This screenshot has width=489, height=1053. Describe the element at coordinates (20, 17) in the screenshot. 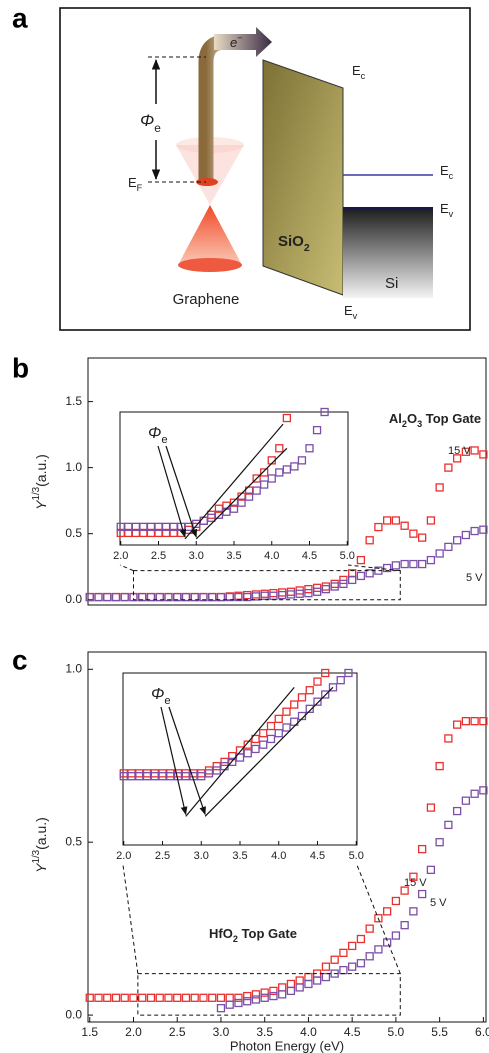

I see `panel-label: a` at that location.